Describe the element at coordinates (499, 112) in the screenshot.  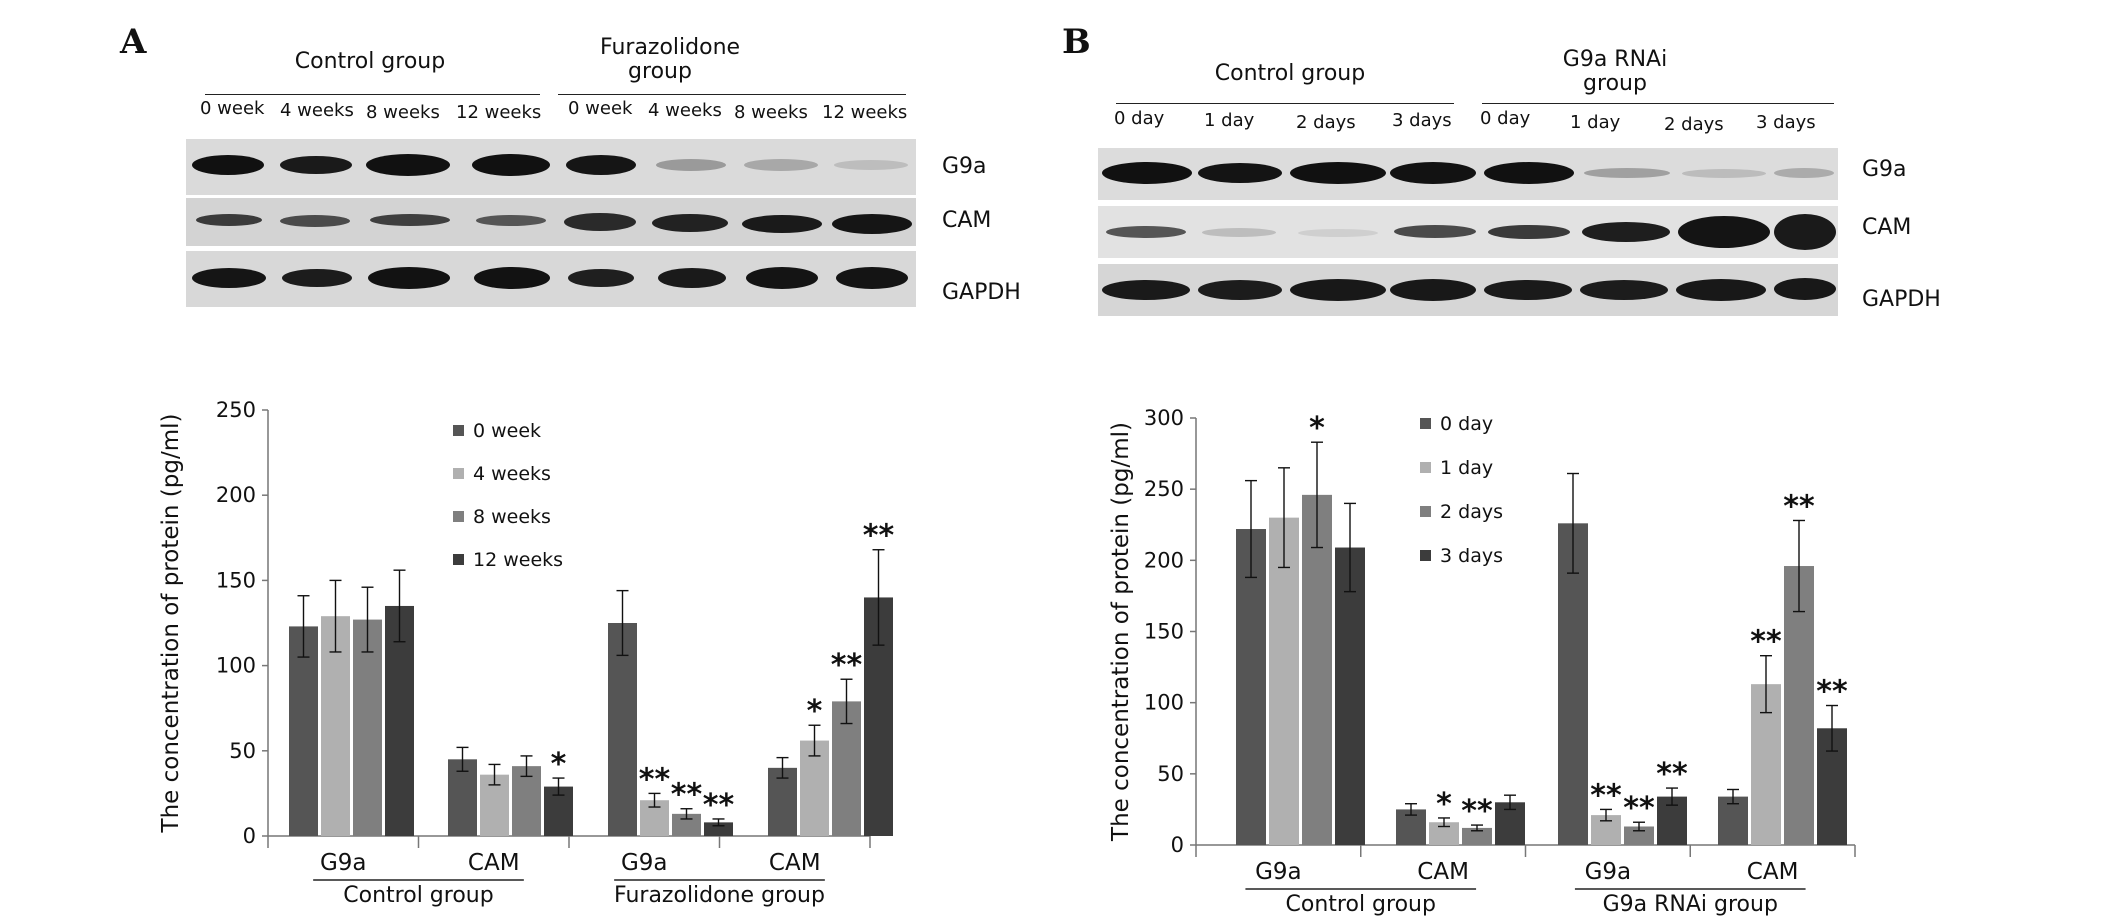
I see `blot-a-lane-label: 12 weeks` at that location.